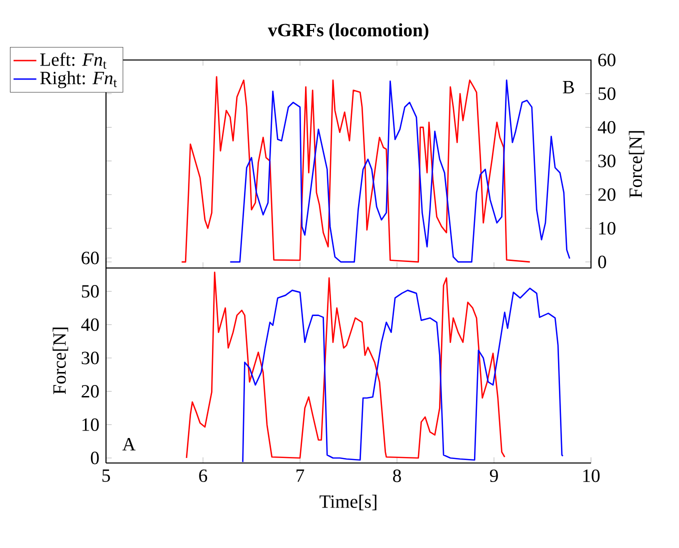 Image resolution: width=679 pixels, height=548 pixels. Describe the element at coordinates (73, 60) in the screenshot. I see `legend-label: Left: Fn$_{t}$` at that location.